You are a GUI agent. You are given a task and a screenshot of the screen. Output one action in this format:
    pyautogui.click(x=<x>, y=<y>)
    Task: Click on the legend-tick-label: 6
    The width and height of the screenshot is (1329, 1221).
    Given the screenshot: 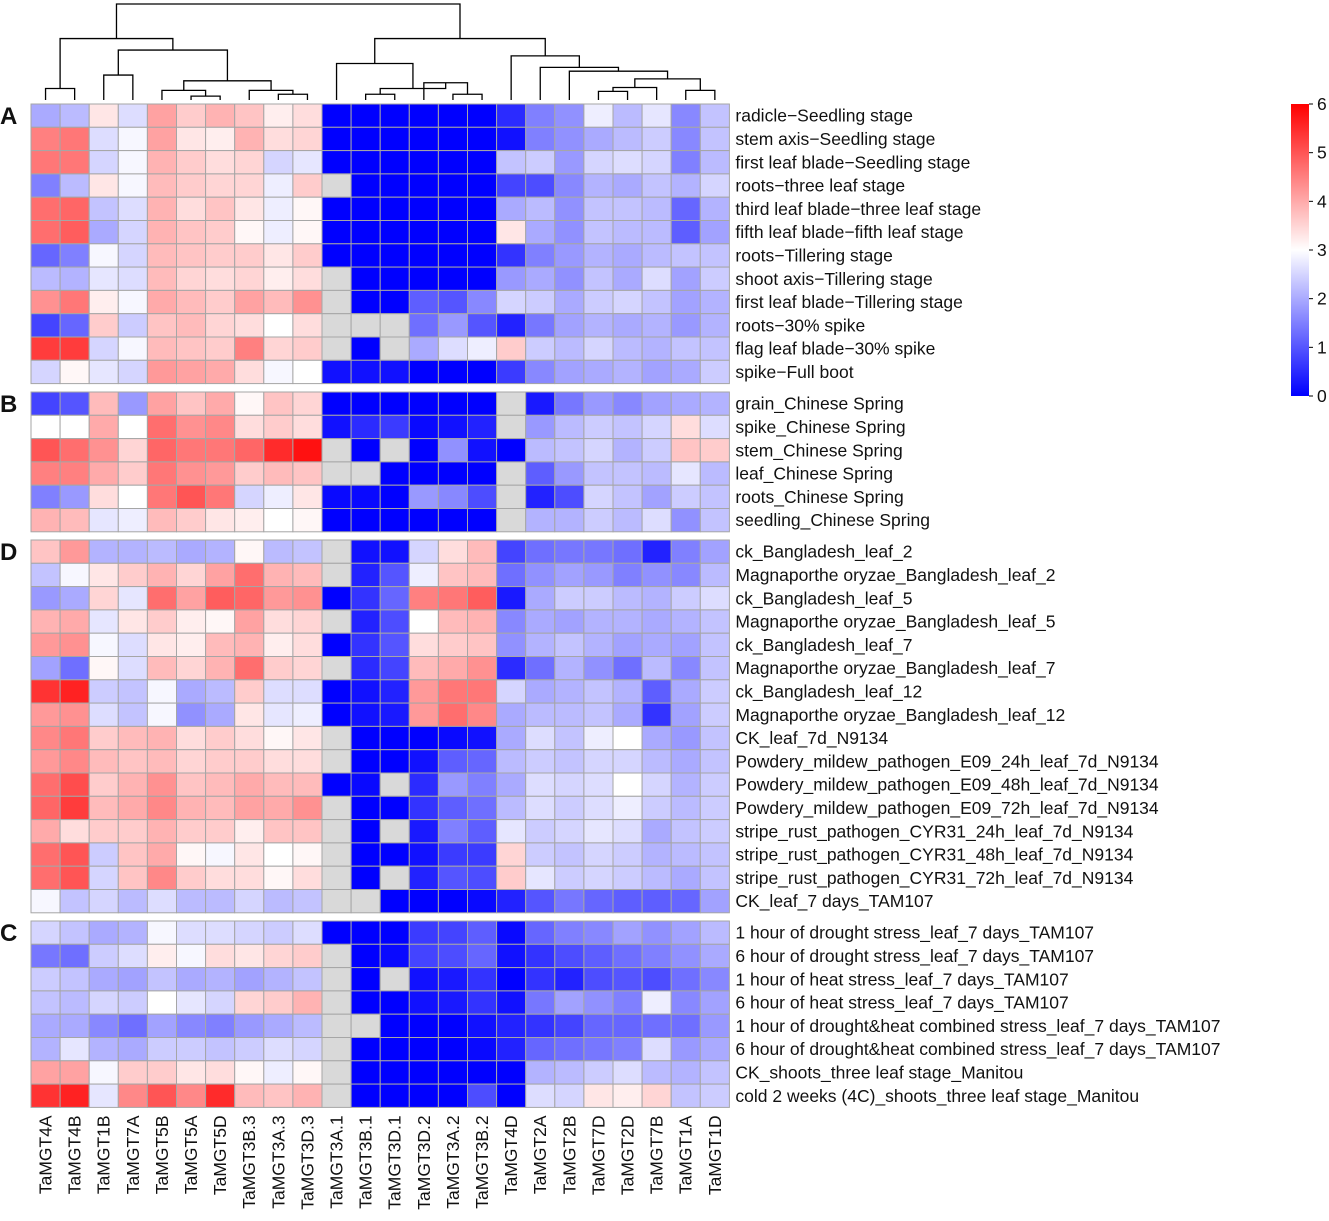 What is the action you would take?
    pyautogui.click(x=1322, y=104)
    